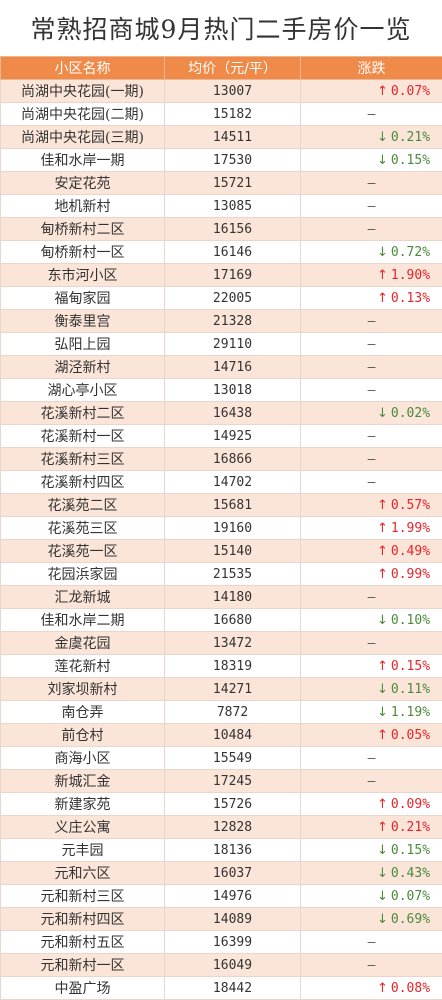 This screenshot has height=1000, width=442. I want to click on column-header-name: 小区名称, so click(82, 68).